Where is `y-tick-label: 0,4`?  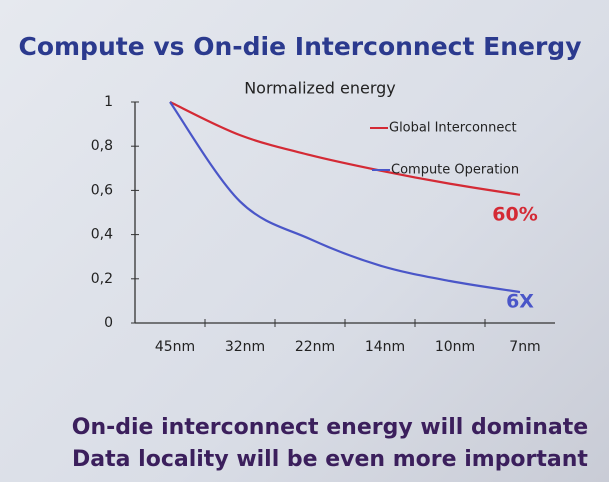
y-tick-label: 0,4 is located at coordinates (102, 235).